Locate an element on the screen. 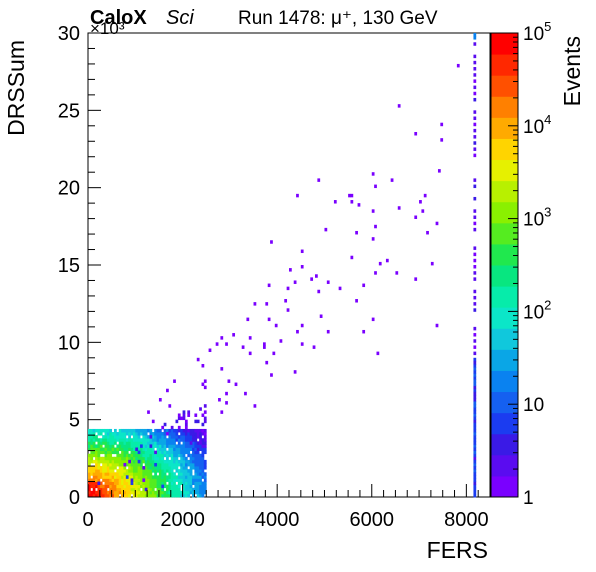 This screenshot has height=572, width=596. x-tick-label: 0 is located at coordinates (87, 520).